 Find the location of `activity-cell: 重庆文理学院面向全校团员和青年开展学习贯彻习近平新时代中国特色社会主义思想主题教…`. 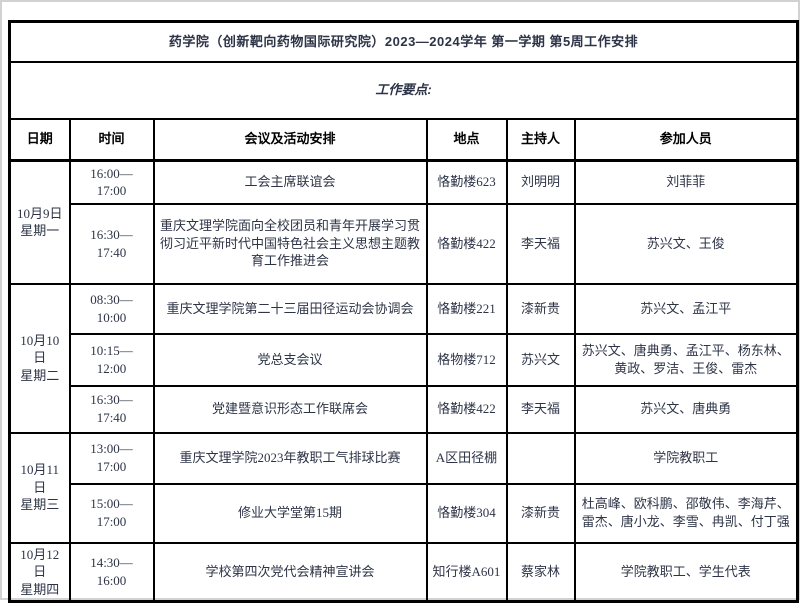

activity-cell: 重庆文理学院面向全校团员和青年开展学习贯彻习近平新时代中国特色社会主义思想主题教… is located at coordinates (290, 243).